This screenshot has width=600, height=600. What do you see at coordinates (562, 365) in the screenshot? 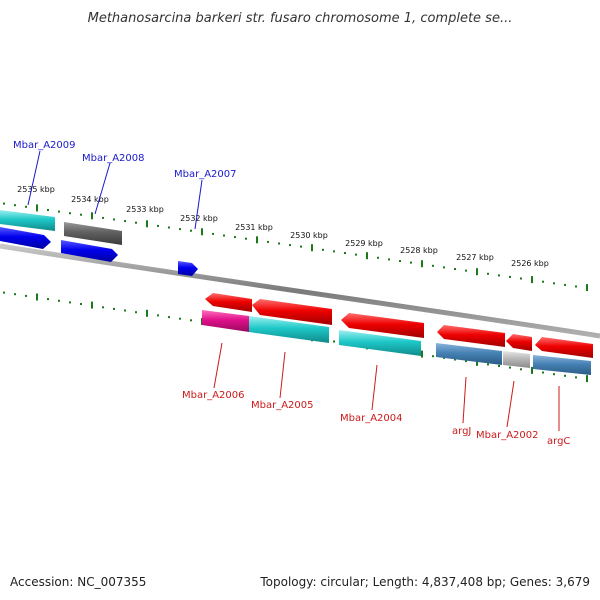
I see `gene-feature-argc` at bounding box center [562, 365].